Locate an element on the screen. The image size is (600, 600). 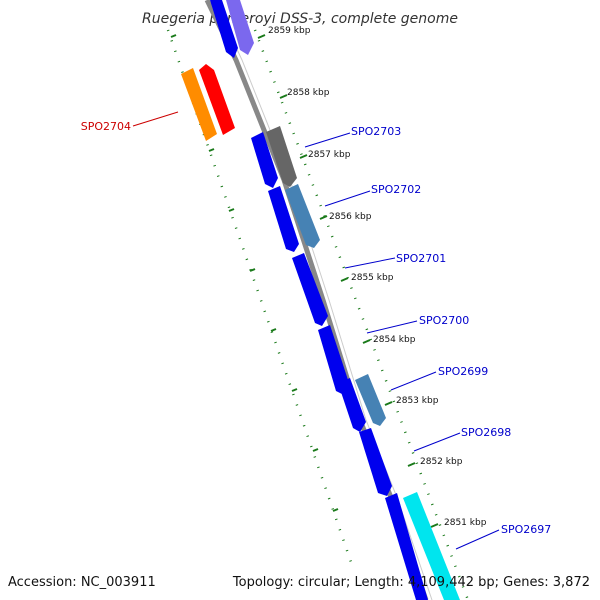
gene-label: SPO2700 is located at coordinates (444, 320).